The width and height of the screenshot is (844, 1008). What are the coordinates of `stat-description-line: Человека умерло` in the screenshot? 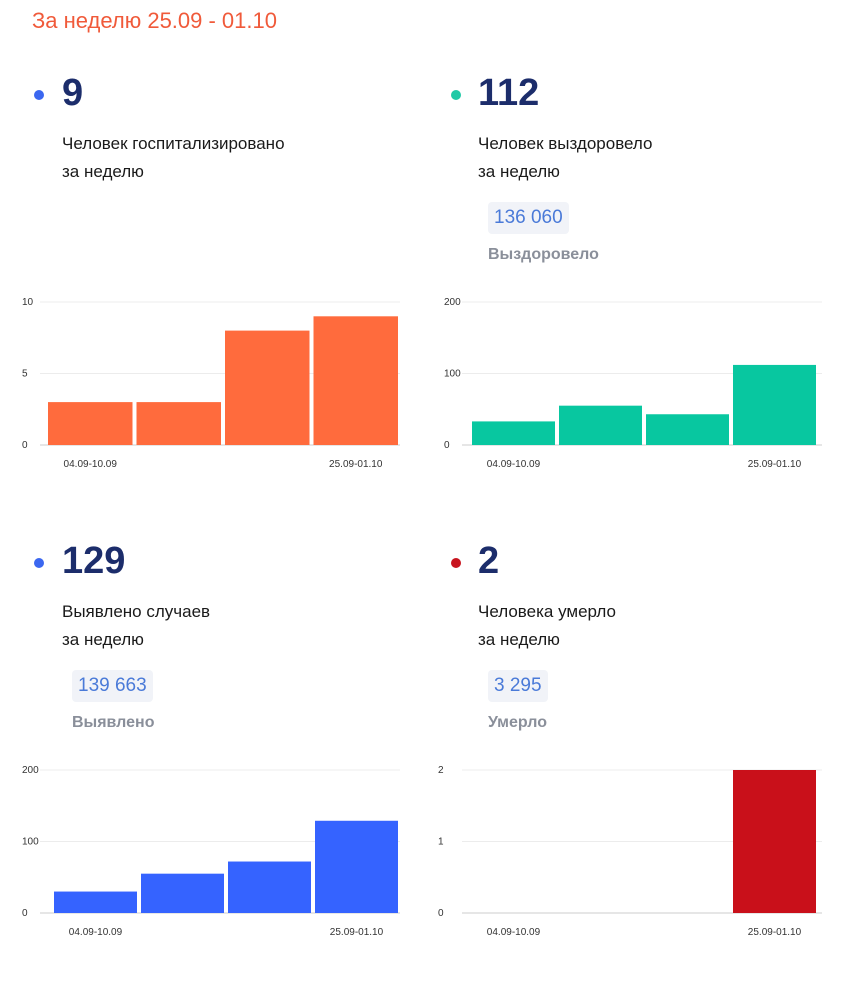 It's located at (547, 611).